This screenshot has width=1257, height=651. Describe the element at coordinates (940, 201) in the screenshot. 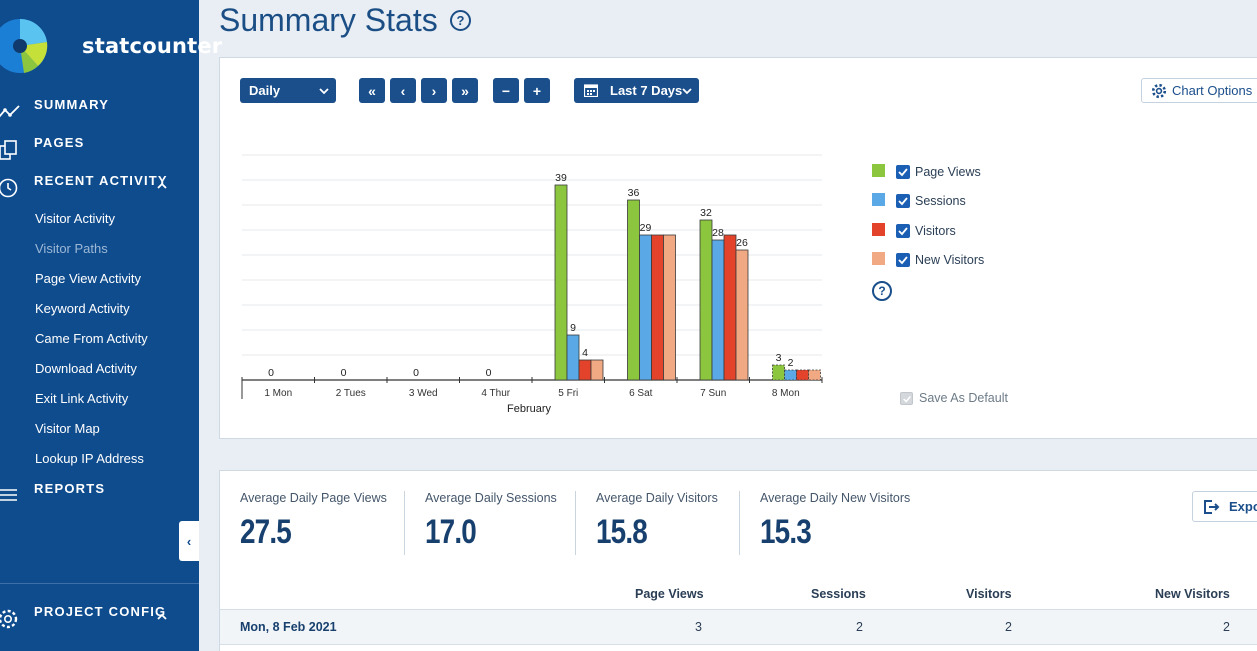

I see `legend-label: Sessions` at that location.